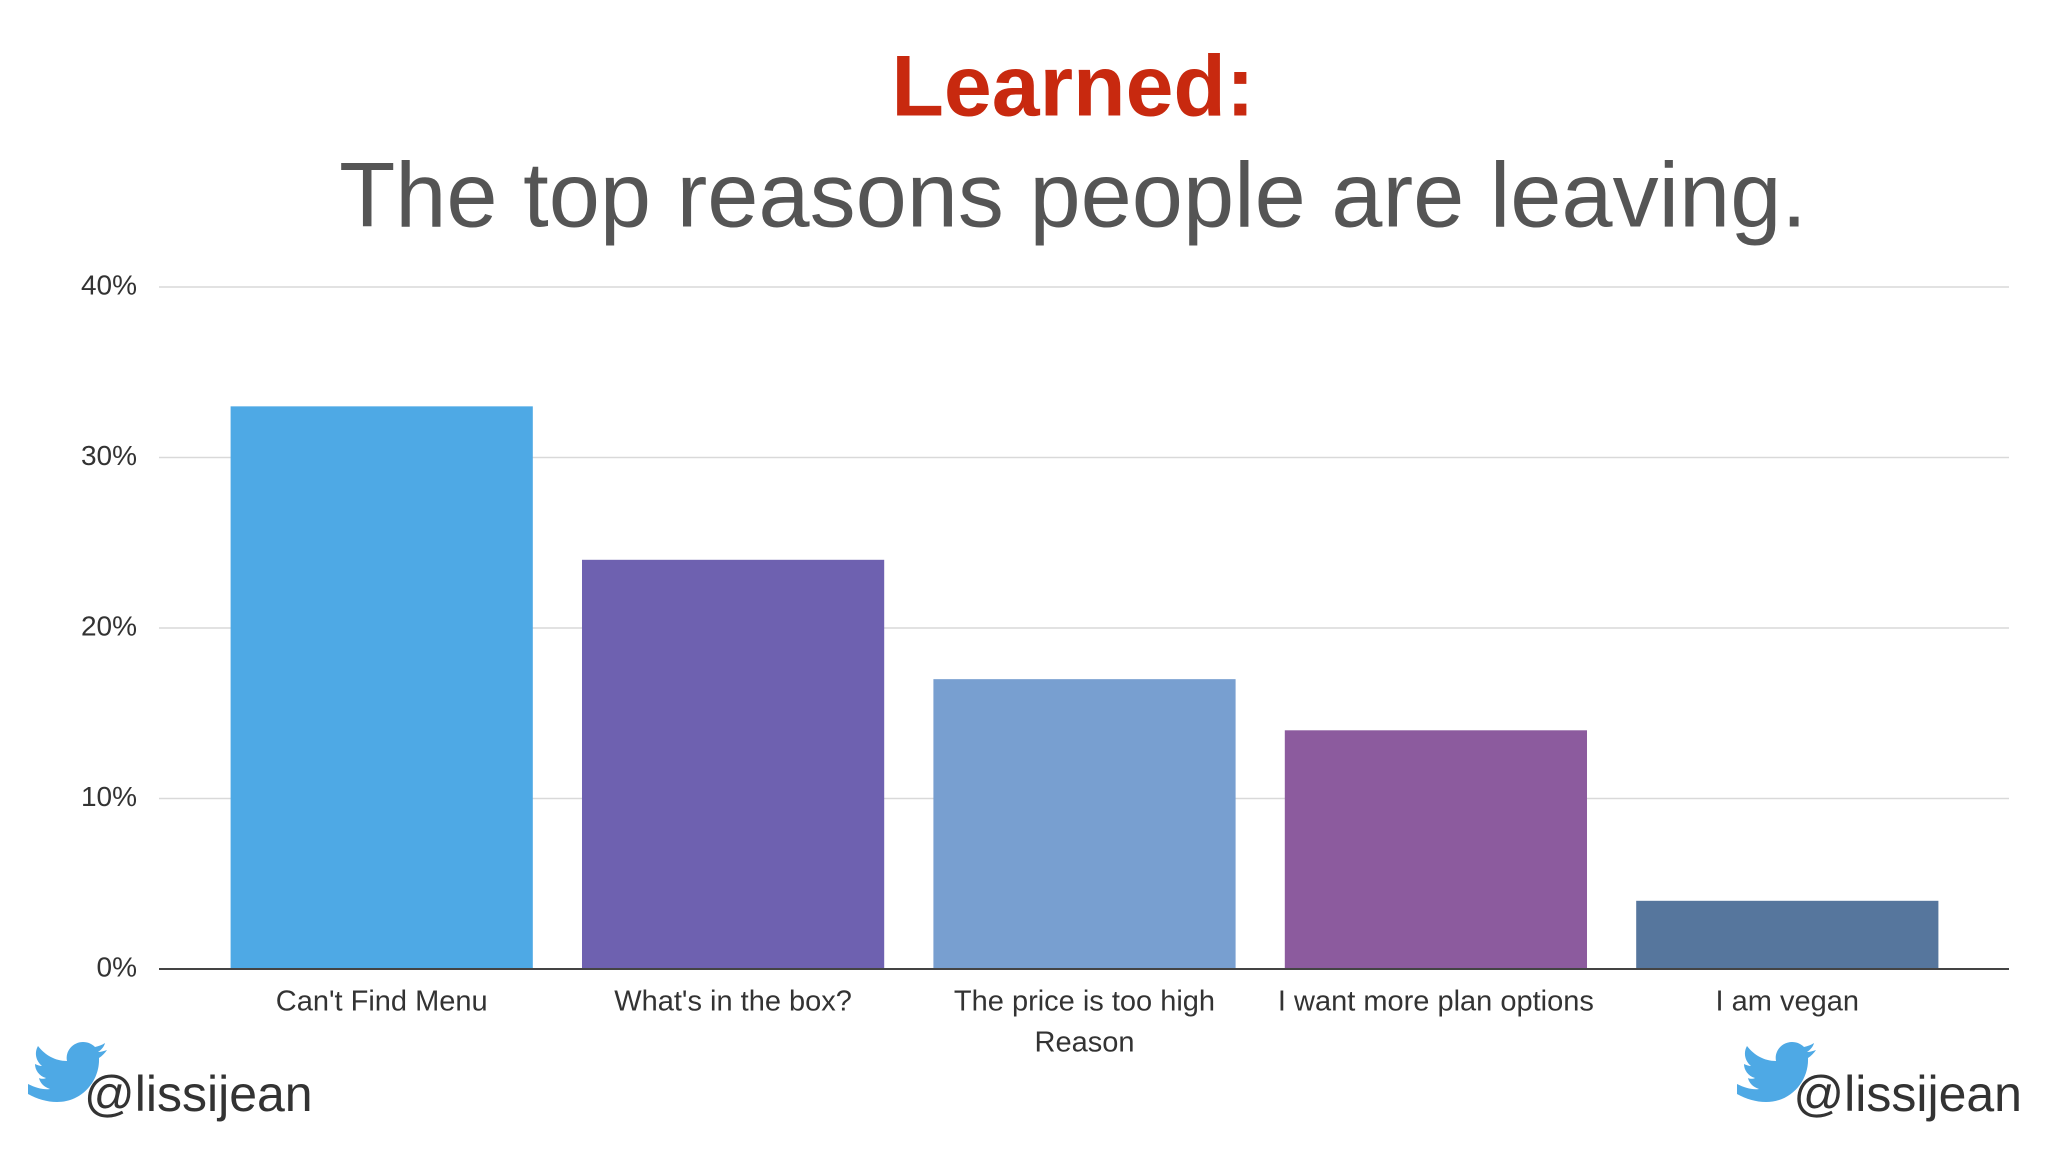 This screenshot has width=2048, height=1152. I want to click on x-tick-label: Can't Find Menu, so click(382, 1002).